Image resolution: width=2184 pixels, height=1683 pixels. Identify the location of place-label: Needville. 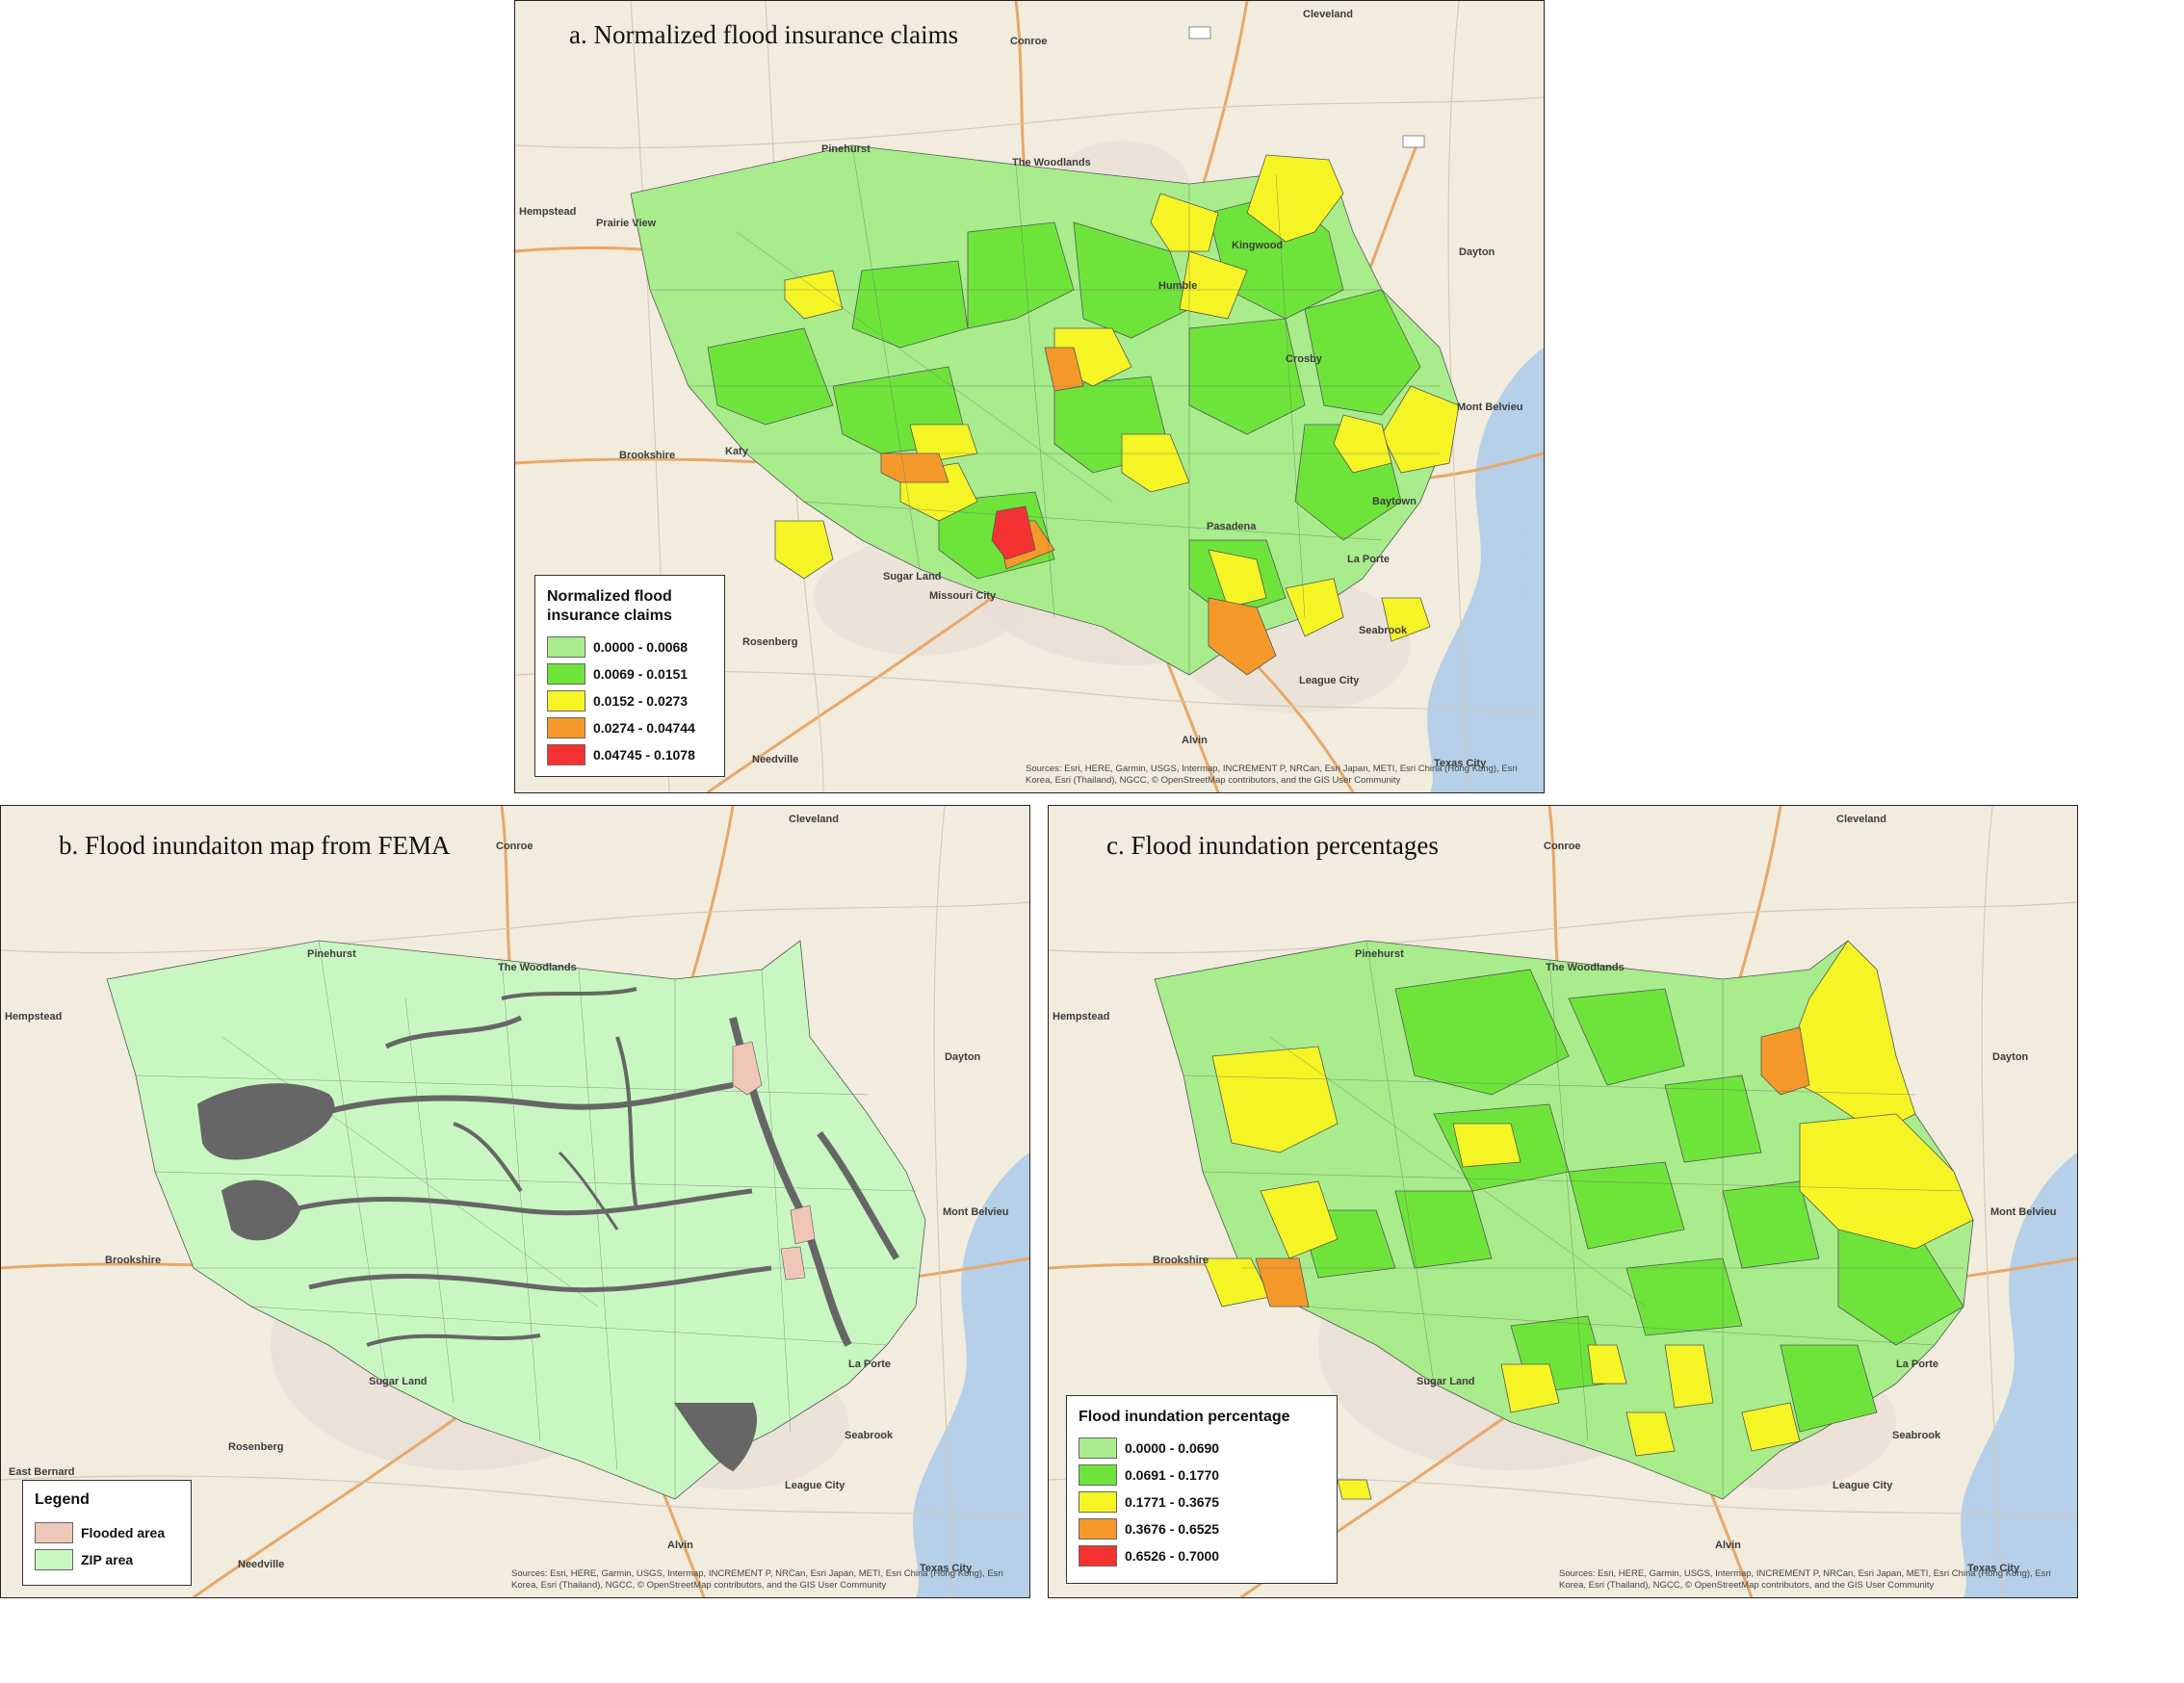
(775, 760).